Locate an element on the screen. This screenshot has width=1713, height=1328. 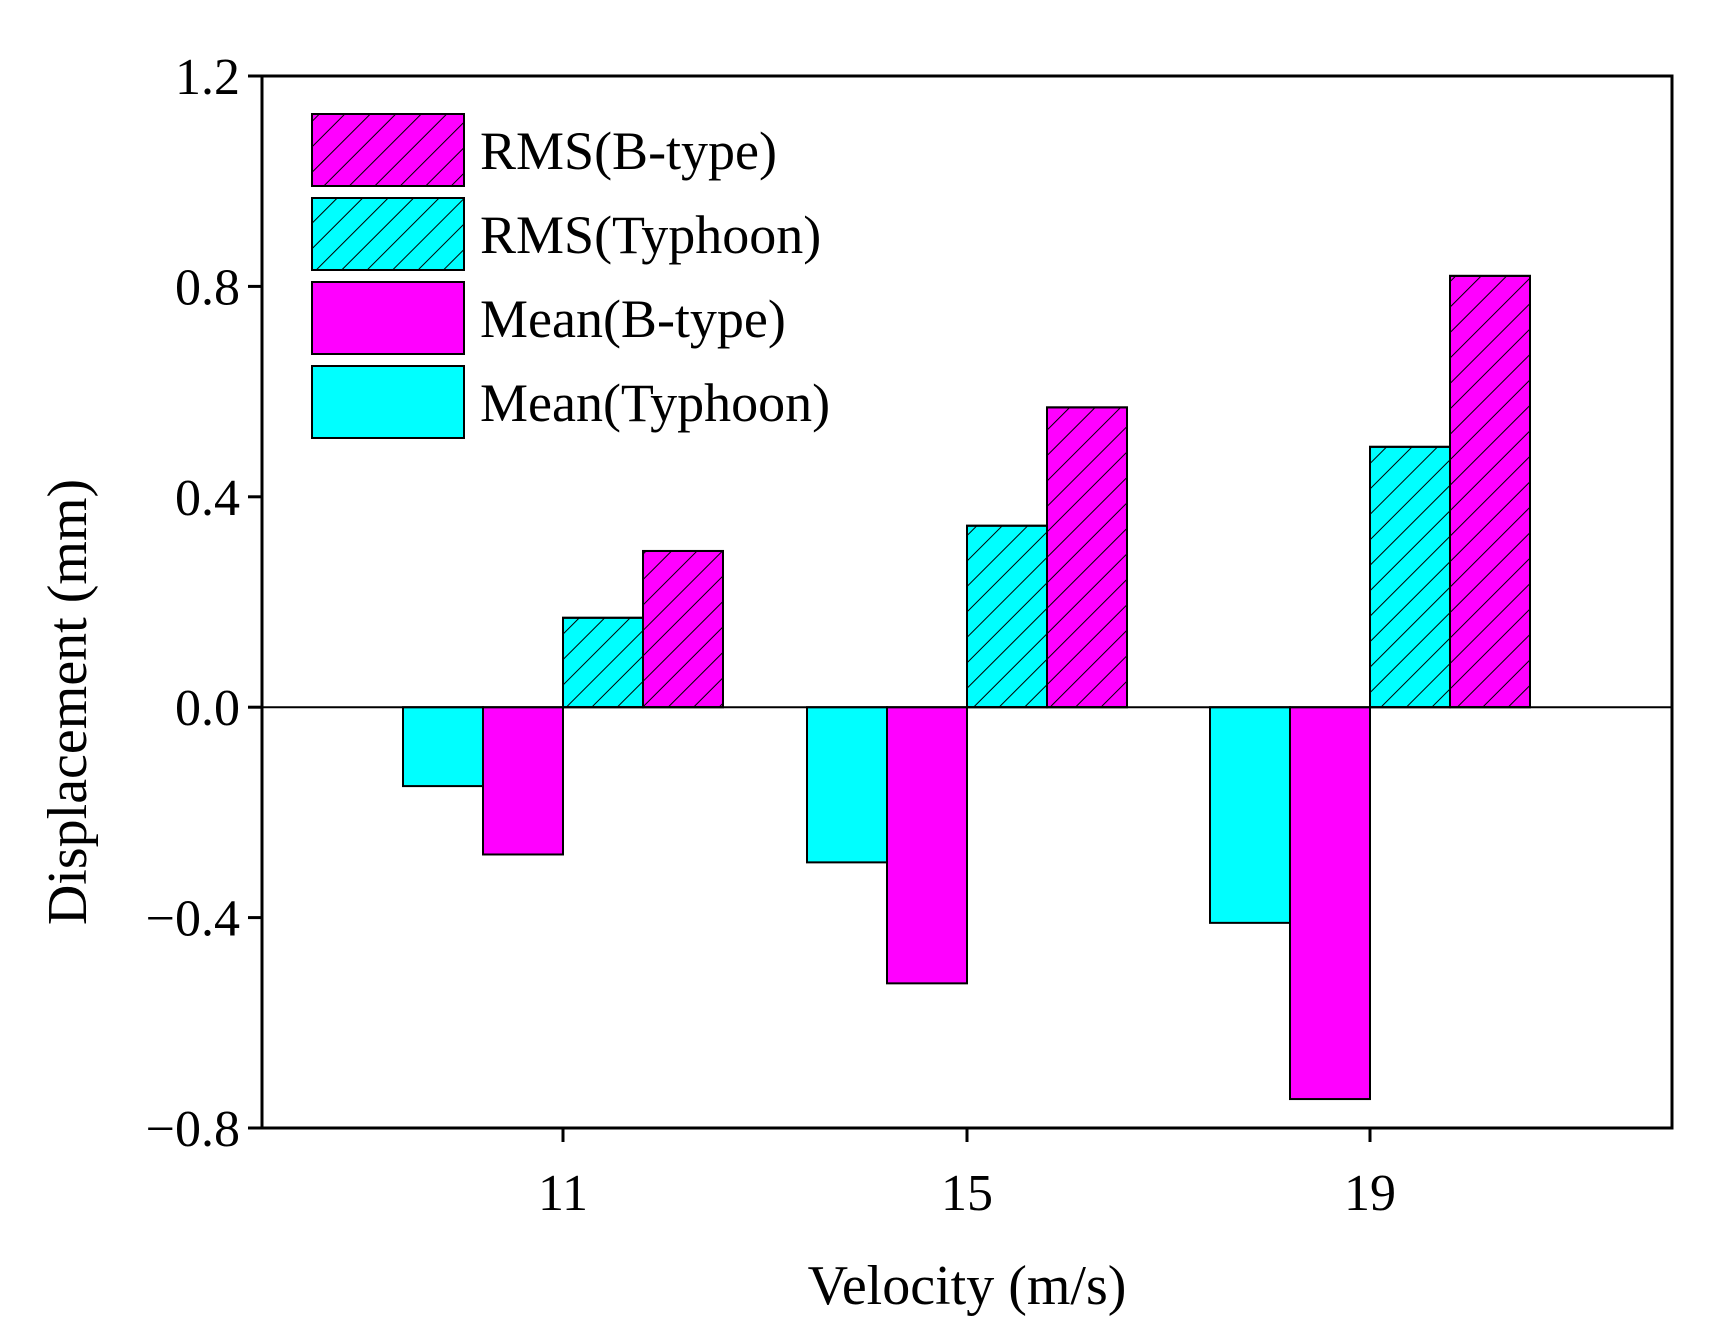
legend-swatch-mean-typhoon is located at coordinates (388, 402).